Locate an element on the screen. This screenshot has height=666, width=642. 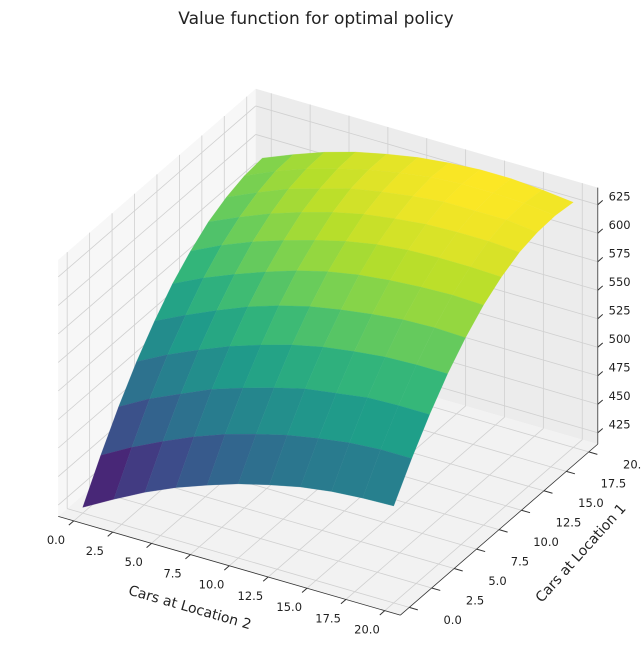
x-tick-label: 5.0 is located at coordinates (134, 562).